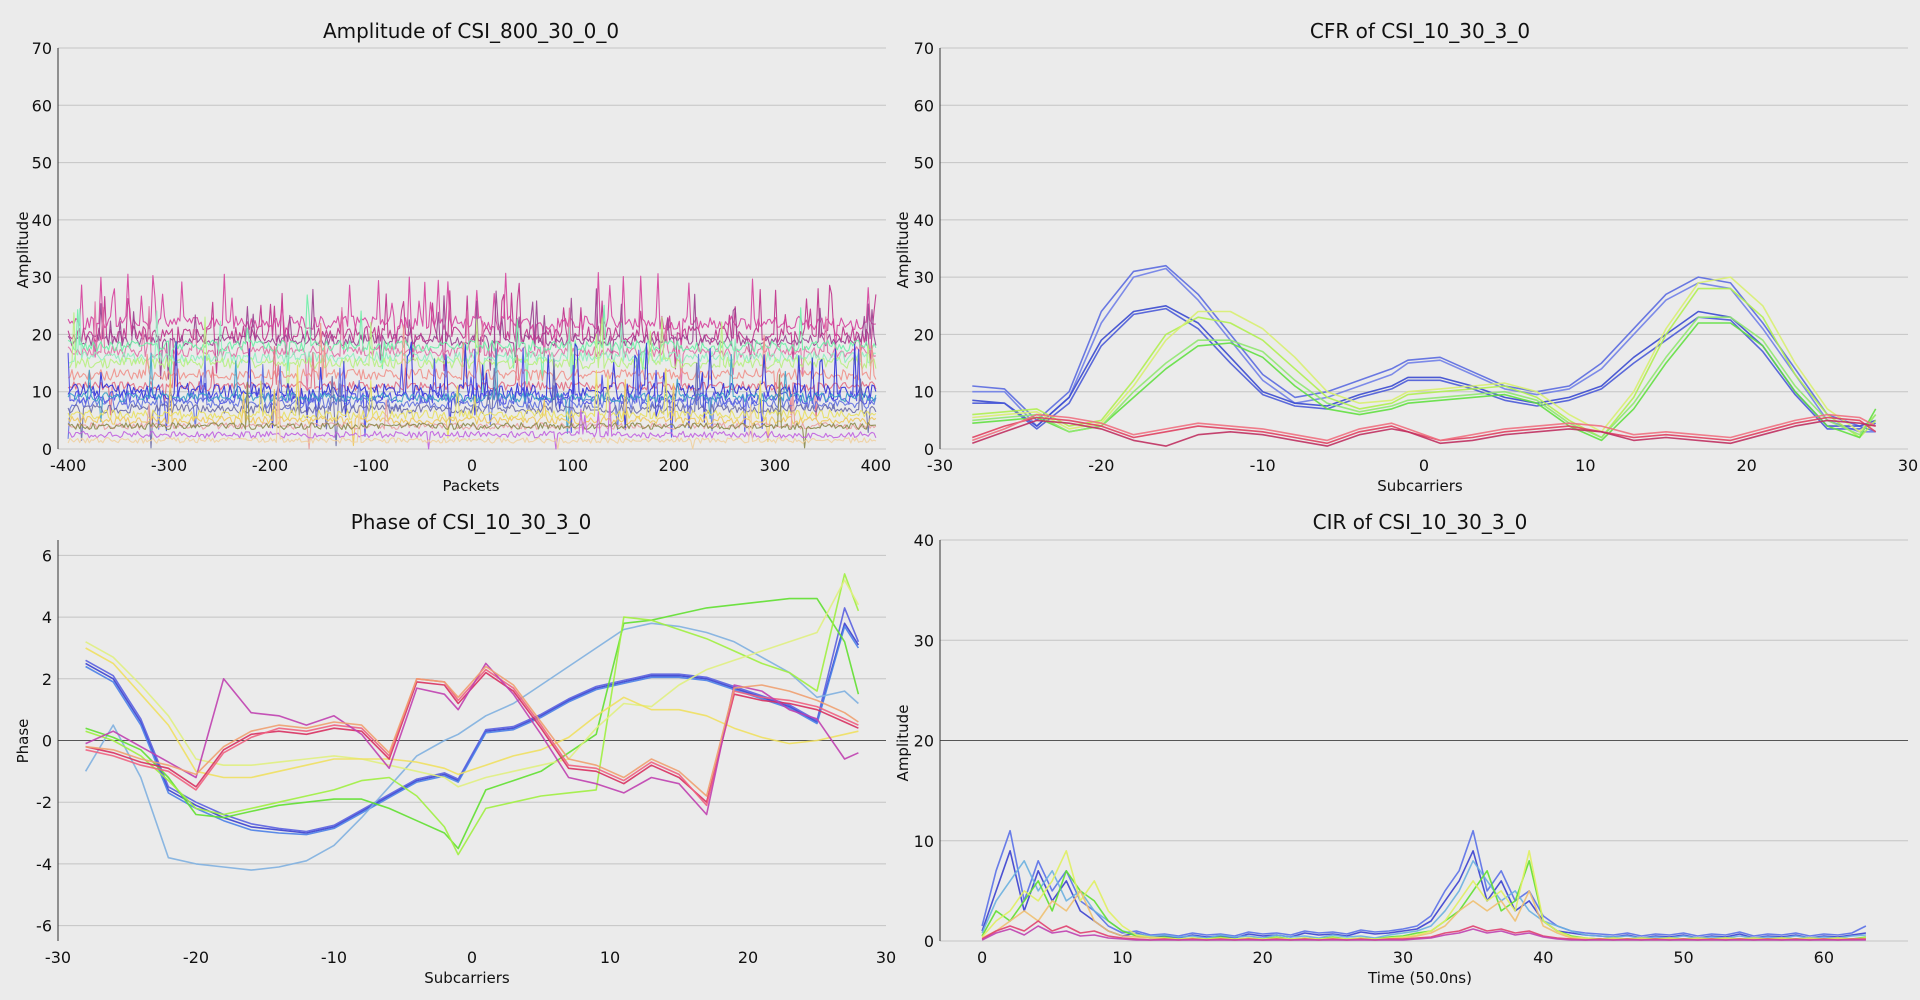 This screenshot has width=1920, height=1000. What do you see at coordinates (371, 465) in the screenshot?
I see `x-tick-label: -100` at bounding box center [371, 465].